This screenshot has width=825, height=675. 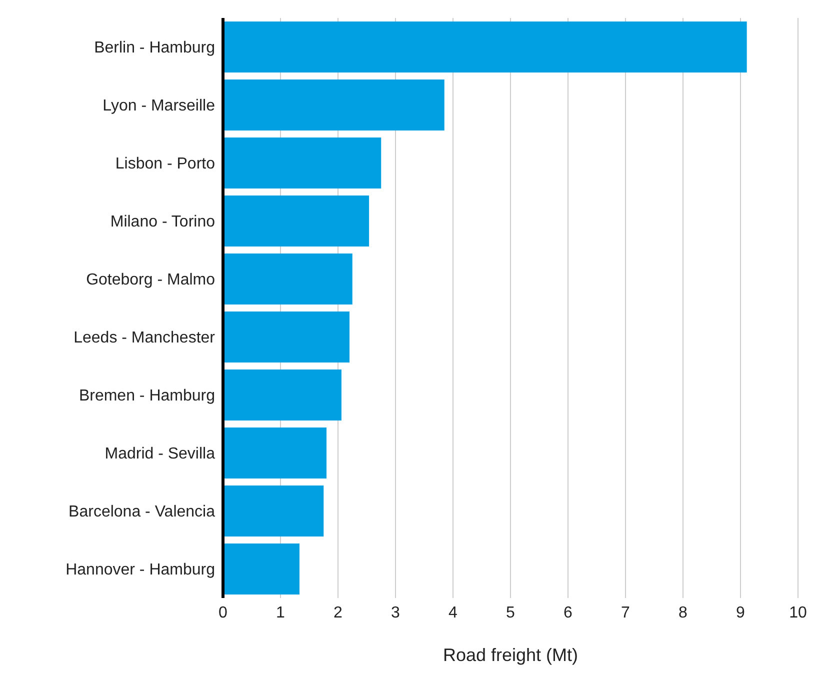 I want to click on x-tick-label: 5, so click(x=511, y=613).